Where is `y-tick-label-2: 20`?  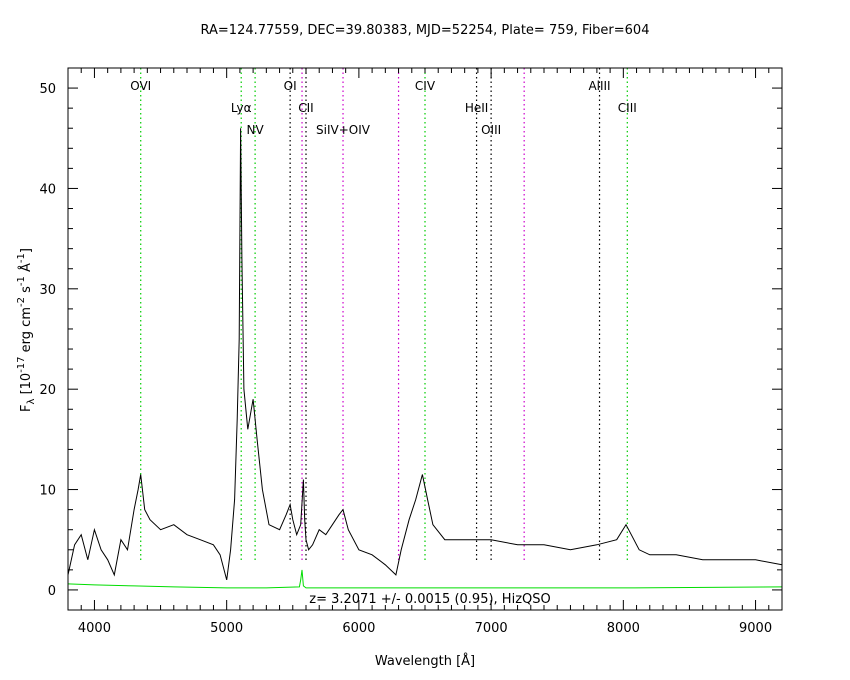
y-tick-label-2: 20 is located at coordinates (47, 390).